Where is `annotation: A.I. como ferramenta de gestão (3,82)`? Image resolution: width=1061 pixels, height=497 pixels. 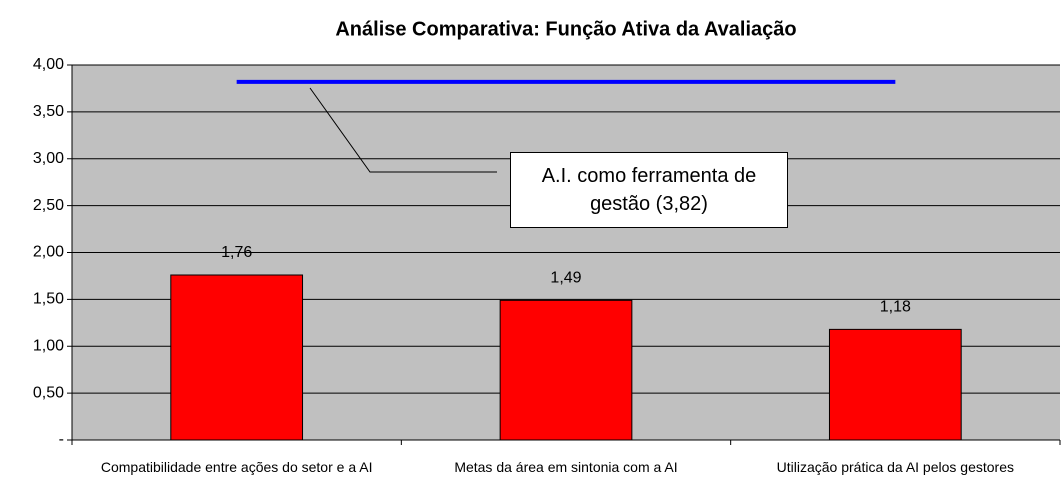 annotation: A.I. como ferramenta de gestão (3,82) is located at coordinates (649, 190).